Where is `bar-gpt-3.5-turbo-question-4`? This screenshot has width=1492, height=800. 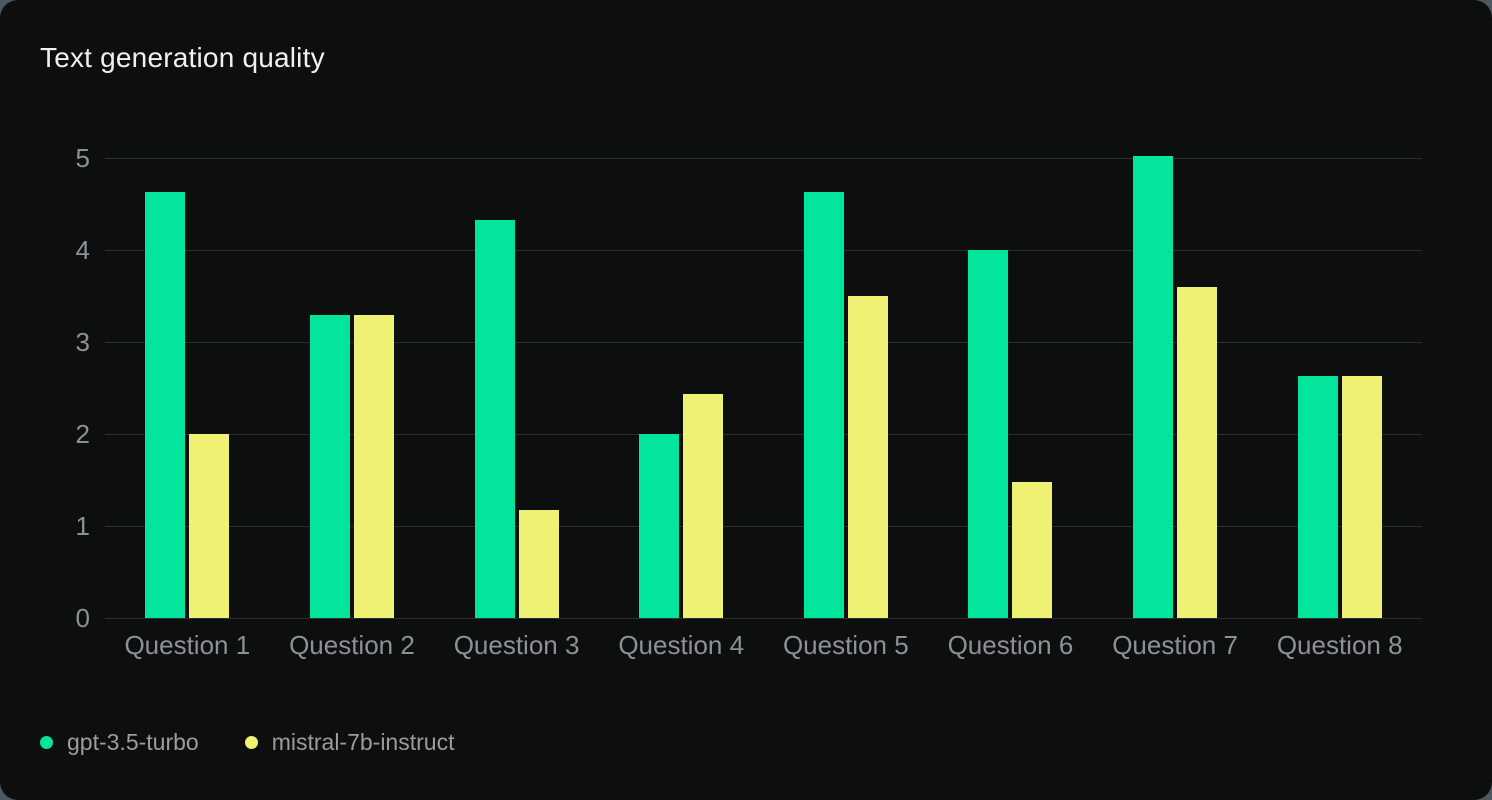
bar-gpt-3.5-turbo-question-4 is located at coordinates (659, 526).